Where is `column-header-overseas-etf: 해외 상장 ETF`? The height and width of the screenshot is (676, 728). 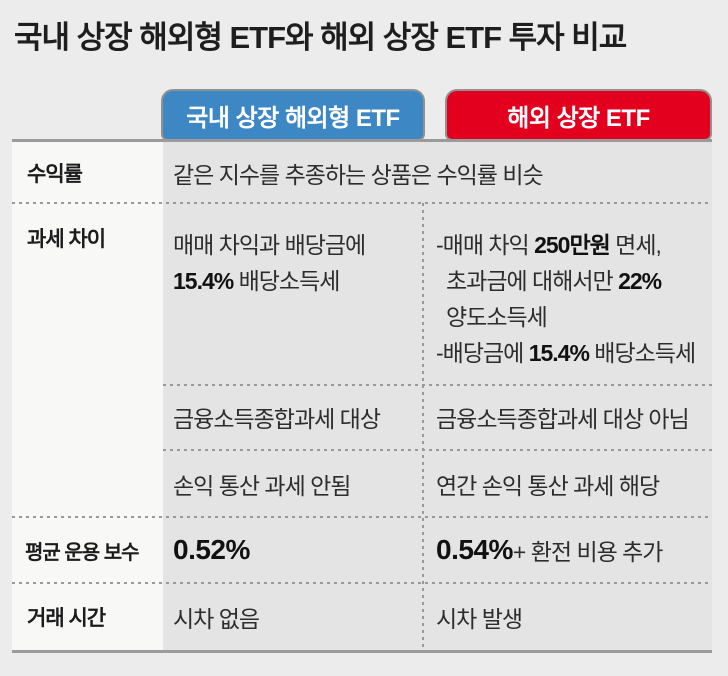
column-header-overseas-etf: 해외 상장 ETF is located at coordinates (578, 115).